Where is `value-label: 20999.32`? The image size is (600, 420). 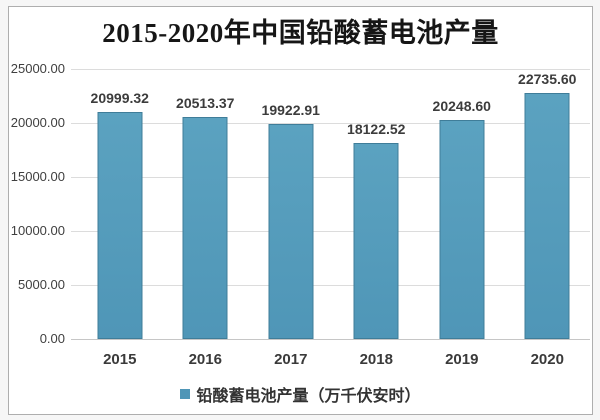 value-label: 20999.32 is located at coordinates (119, 98).